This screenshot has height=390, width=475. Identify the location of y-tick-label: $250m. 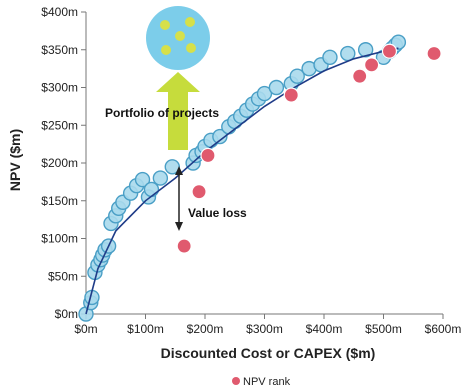
(59, 125).